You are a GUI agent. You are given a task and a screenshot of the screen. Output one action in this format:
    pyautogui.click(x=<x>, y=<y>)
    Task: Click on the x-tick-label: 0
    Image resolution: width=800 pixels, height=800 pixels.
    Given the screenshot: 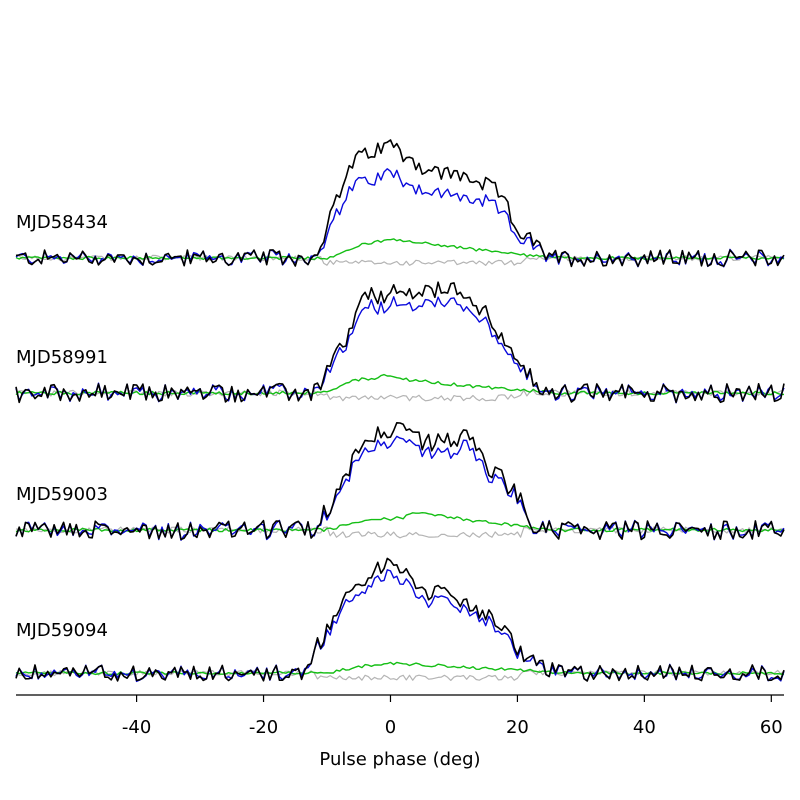 What is the action you would take?
    pyautogui.click(x=390, y=727)
    